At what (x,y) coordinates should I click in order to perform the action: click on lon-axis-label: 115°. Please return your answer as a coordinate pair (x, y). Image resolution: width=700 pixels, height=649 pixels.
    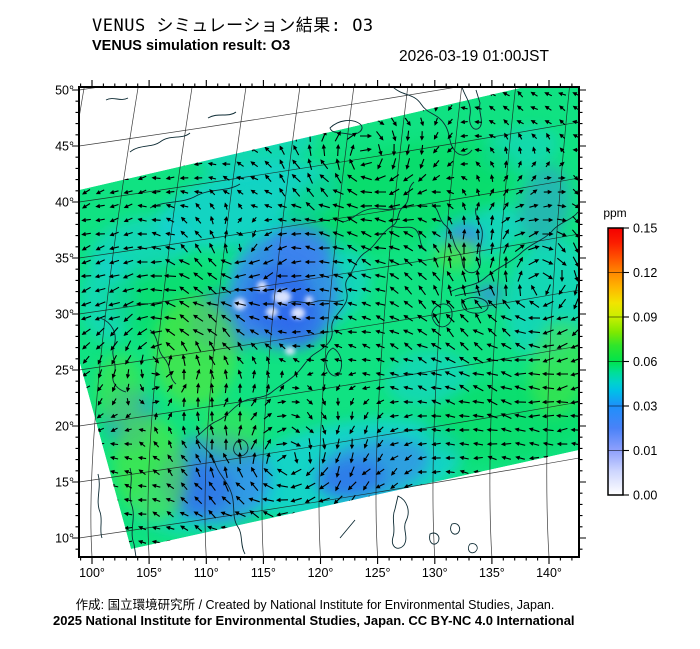
    Looking at the image, I should click on (263, 573).